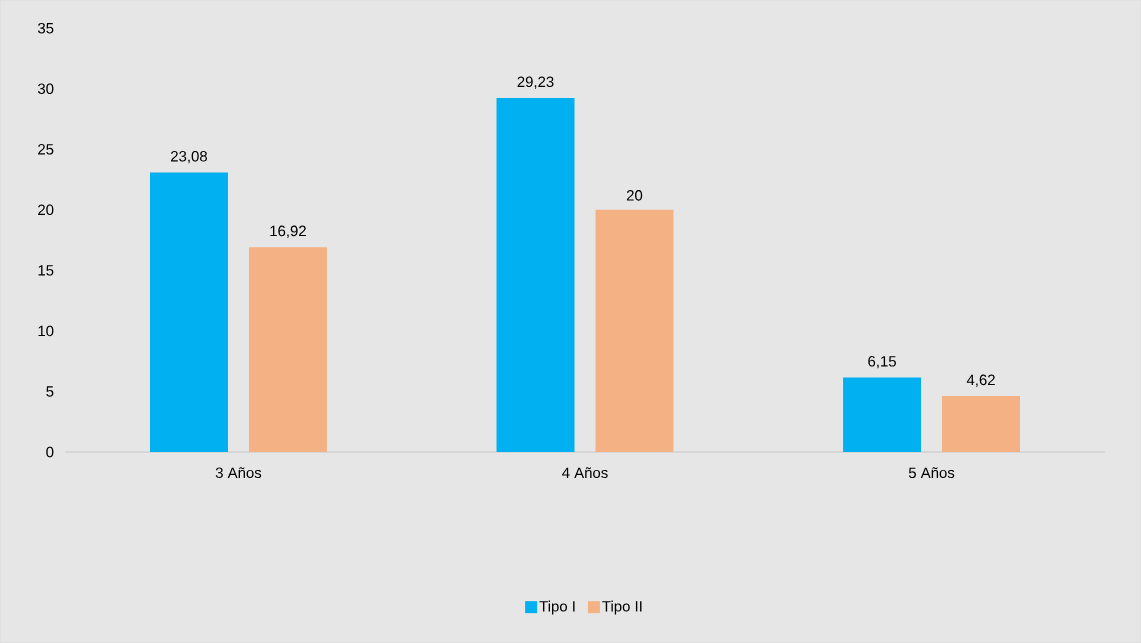 The image size is (1141, 643). I want to click on data-label: 16,92, so click(288, 231).